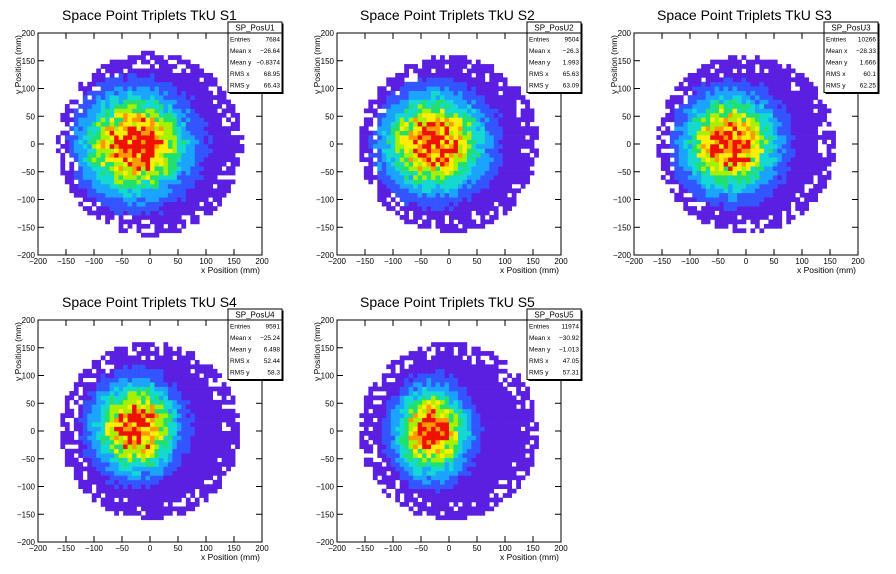  Describe the element at coordinates (836, 74) in the screenshot. I see `stats-row-label: RMS x` at that location.